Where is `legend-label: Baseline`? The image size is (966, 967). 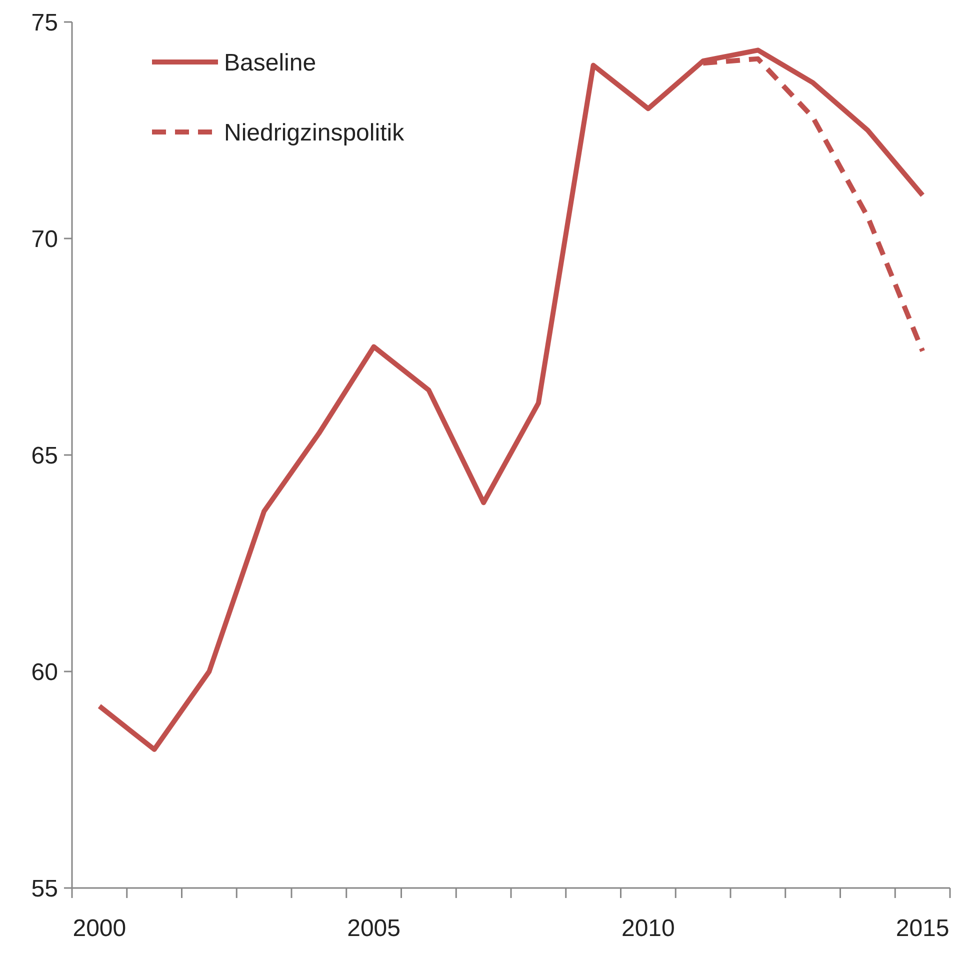
legend-label: Baseline is located at coordinates (270, 62).